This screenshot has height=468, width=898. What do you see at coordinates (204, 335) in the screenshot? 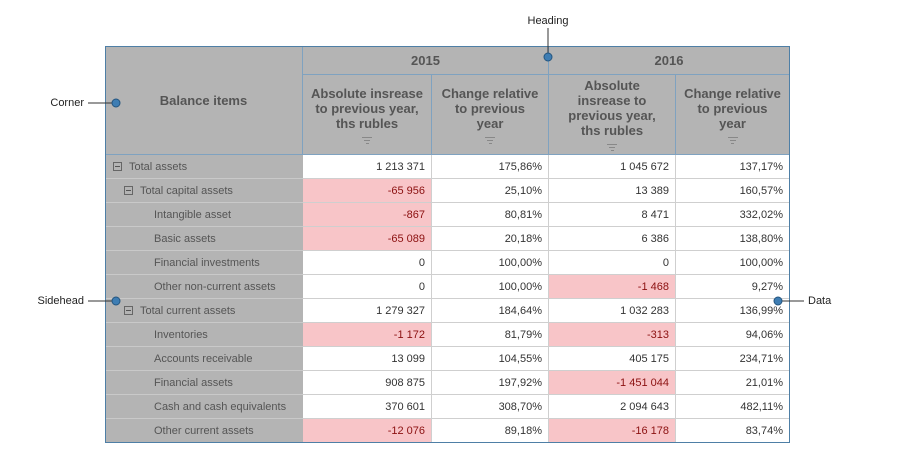
I see `sidehead: Inventories` at bounding box center [204, 335].